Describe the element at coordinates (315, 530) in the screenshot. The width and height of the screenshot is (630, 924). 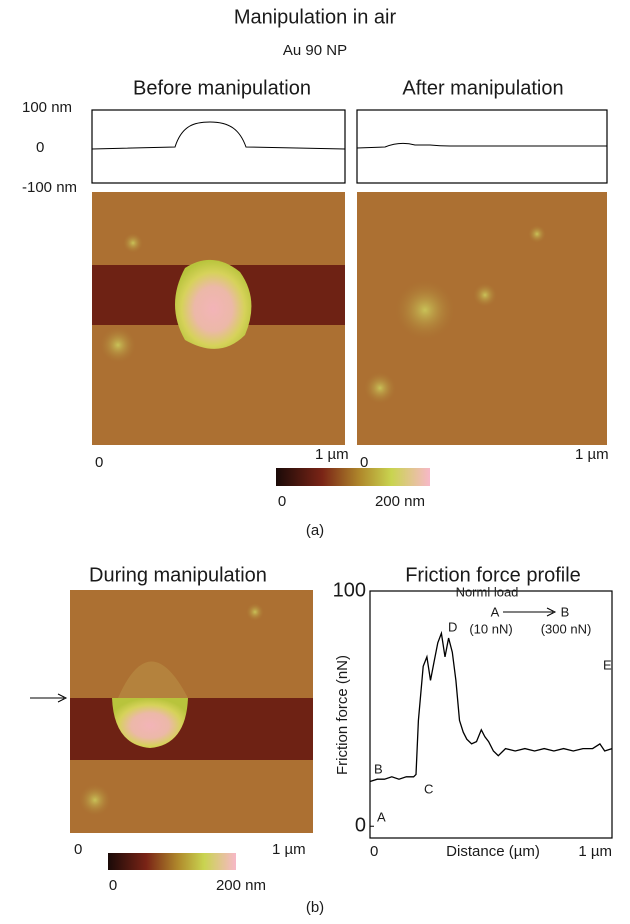
I see `panel-label: (a)` at that location.